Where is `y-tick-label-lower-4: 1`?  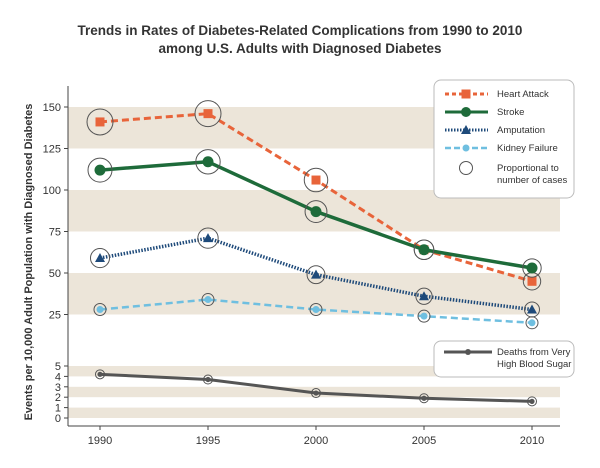 y-tick-label-lower-4: 1 is located at coordinates (58, 409).